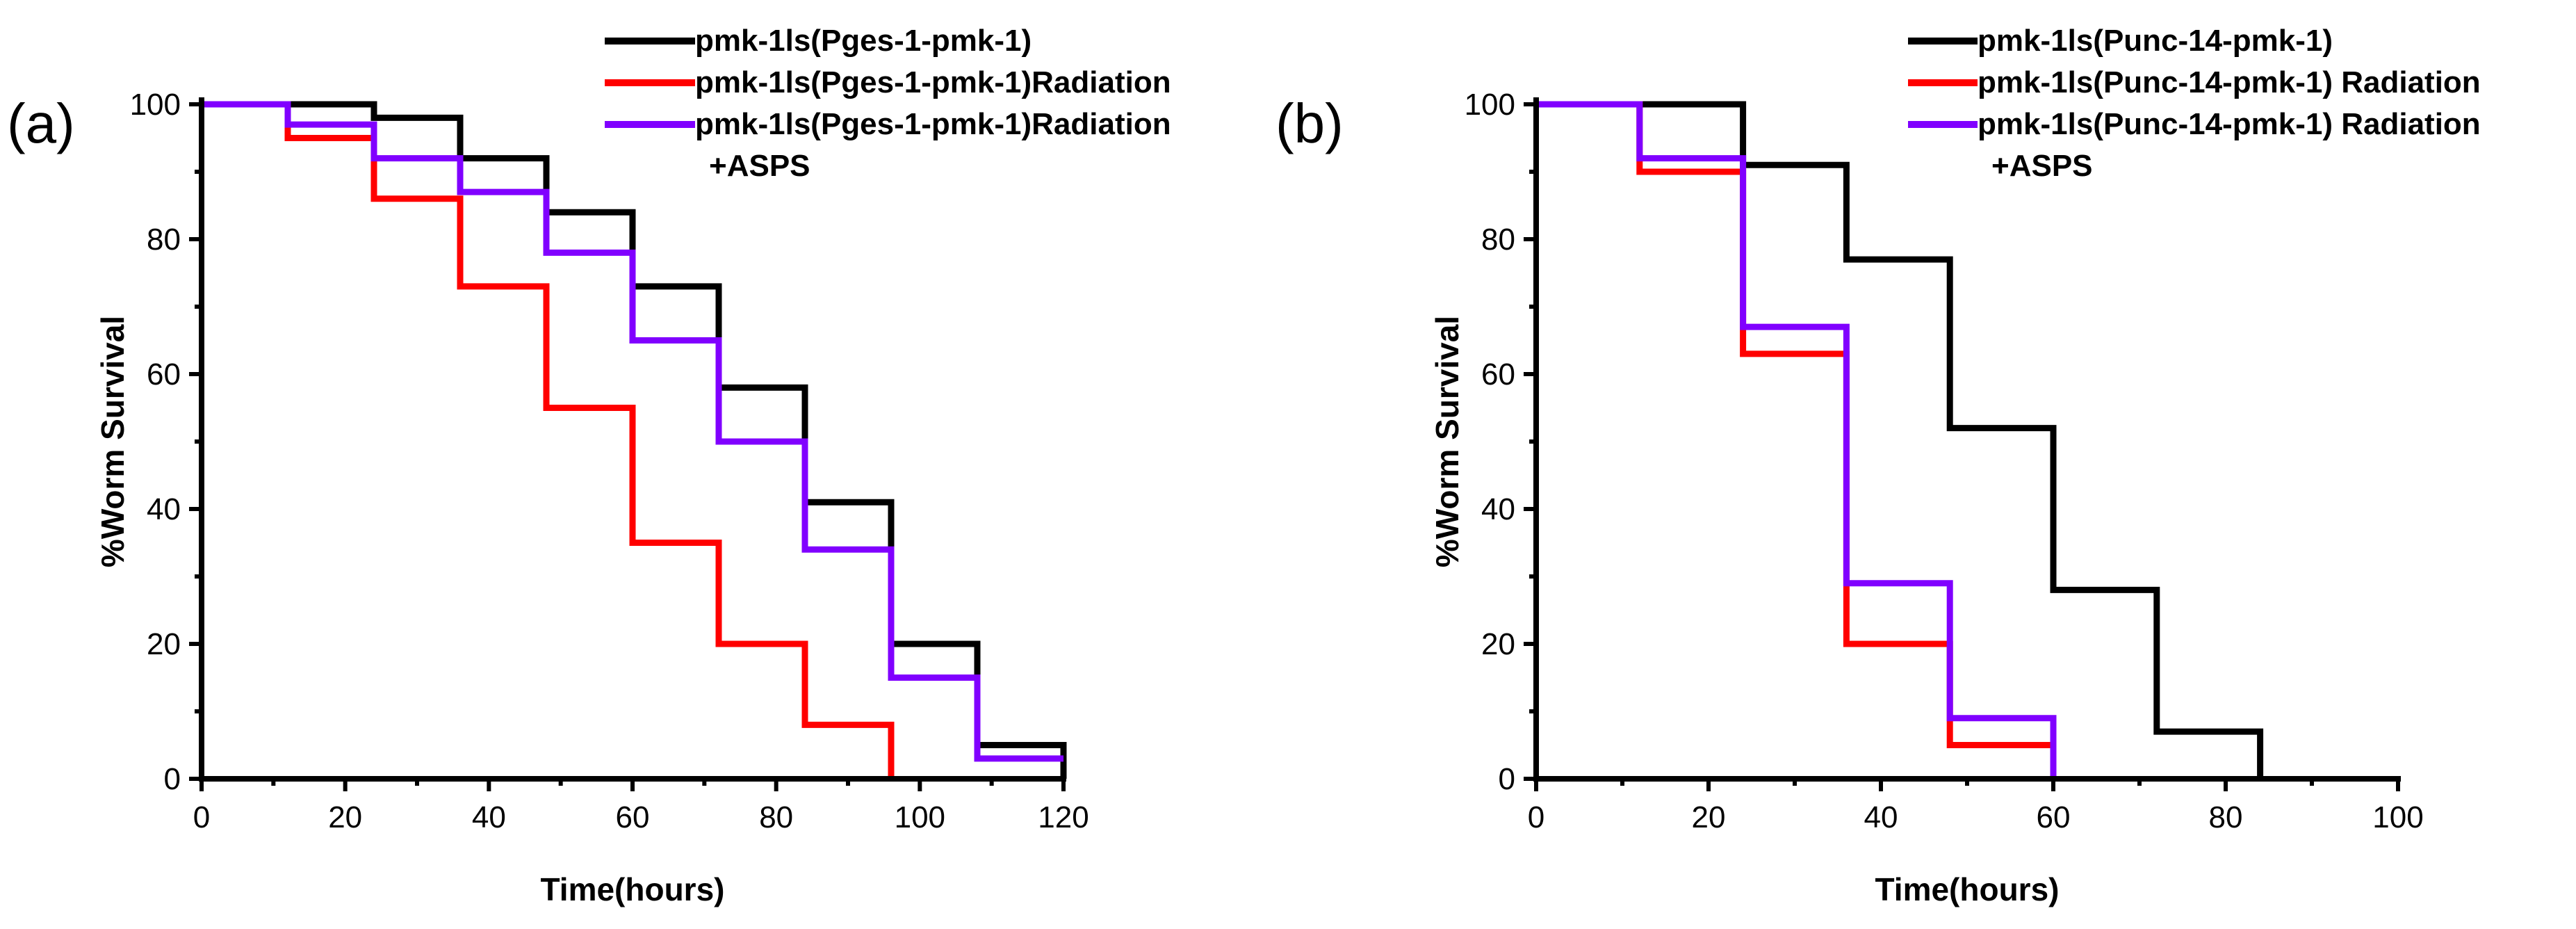 Image resolution: width=2576 pixels, height=929 pixels. What do you see at coordinates (933, 124) in the screenshot?
I see `legend-label-3: pmk-1ls(Pges-1-pmk-1)Radiation` at bounding box center [933, 124].